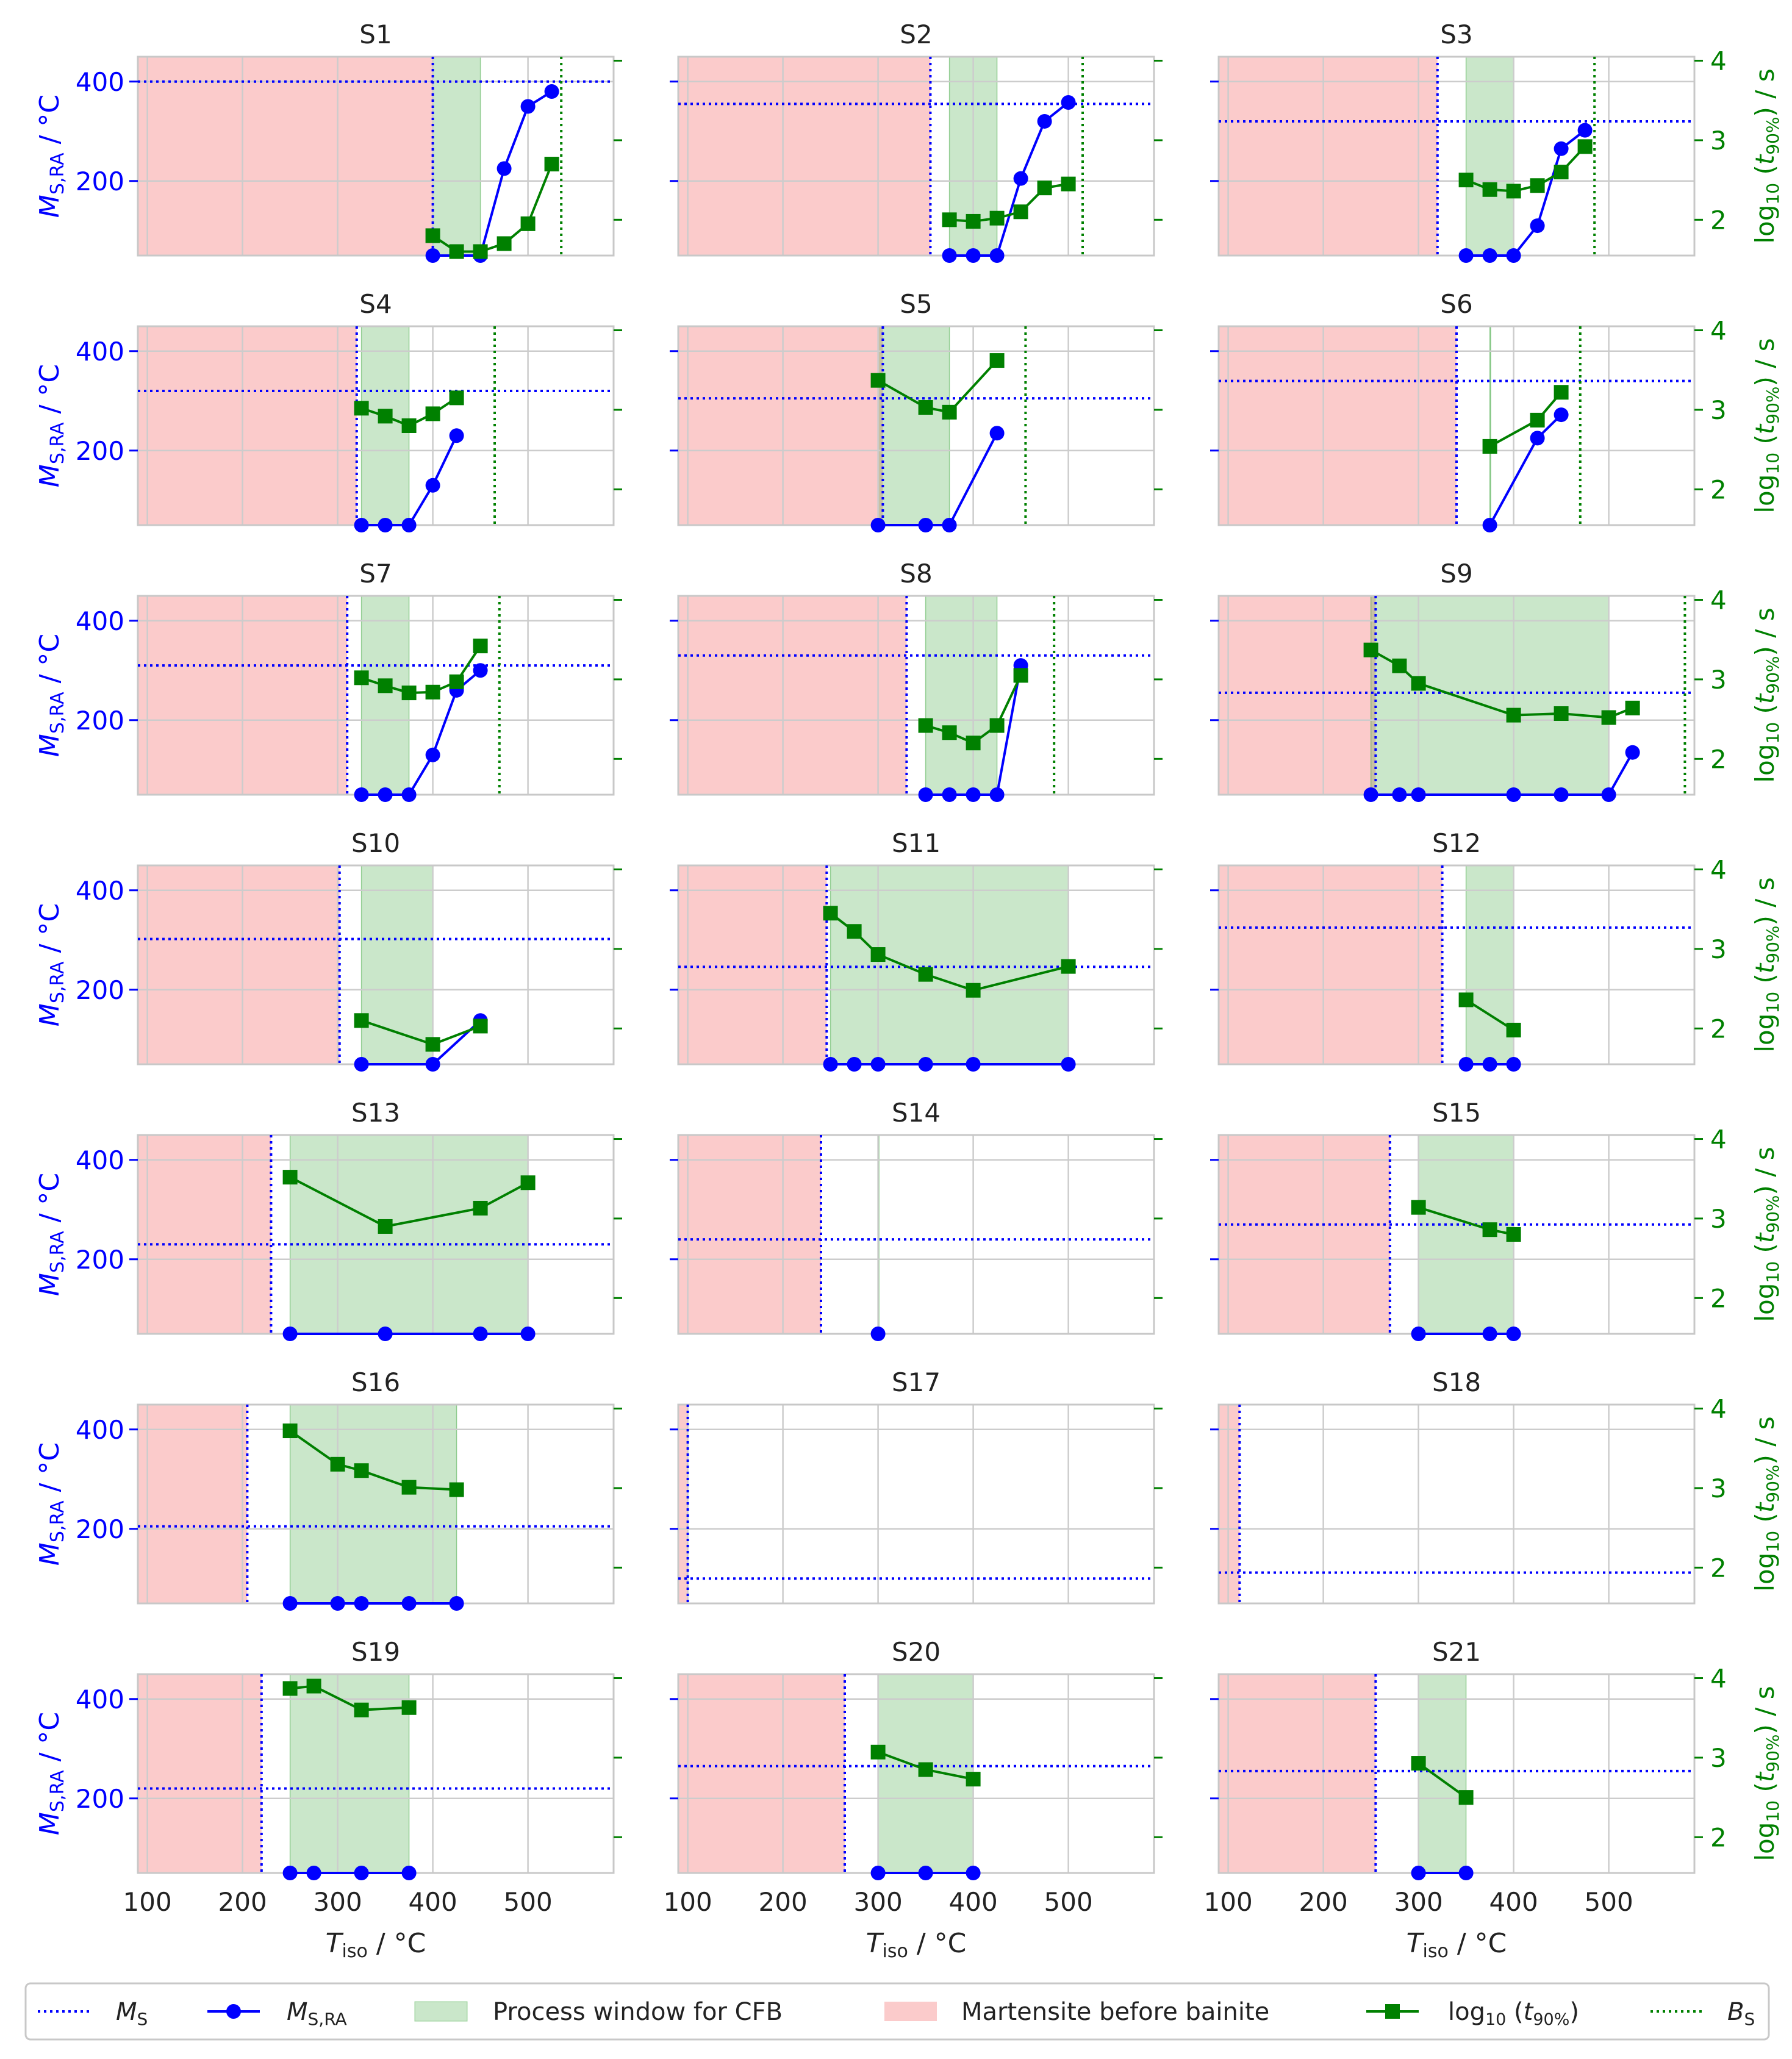 The height and width of the screenshot is (2059, 1792). Describe the element at coordinates (916, 142) in the screenshot. I see `panel-s2: S2` at that location.